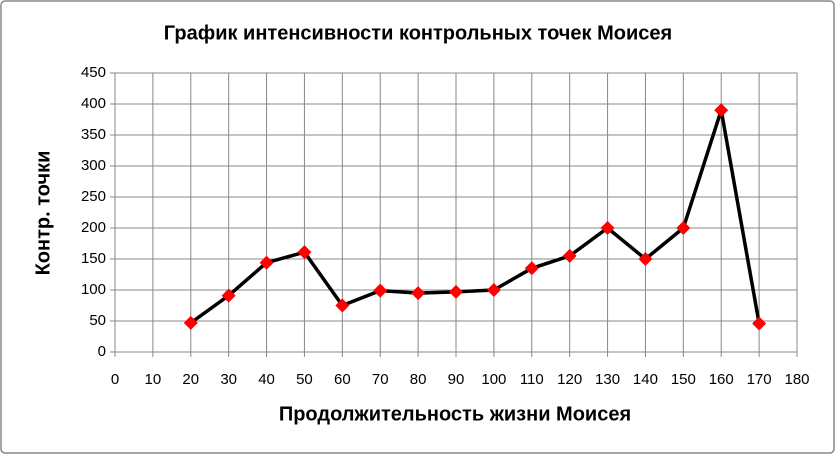 This screenshot has width=836, height=455. I want to click on x-tick-label: 30, so click(228, 379).